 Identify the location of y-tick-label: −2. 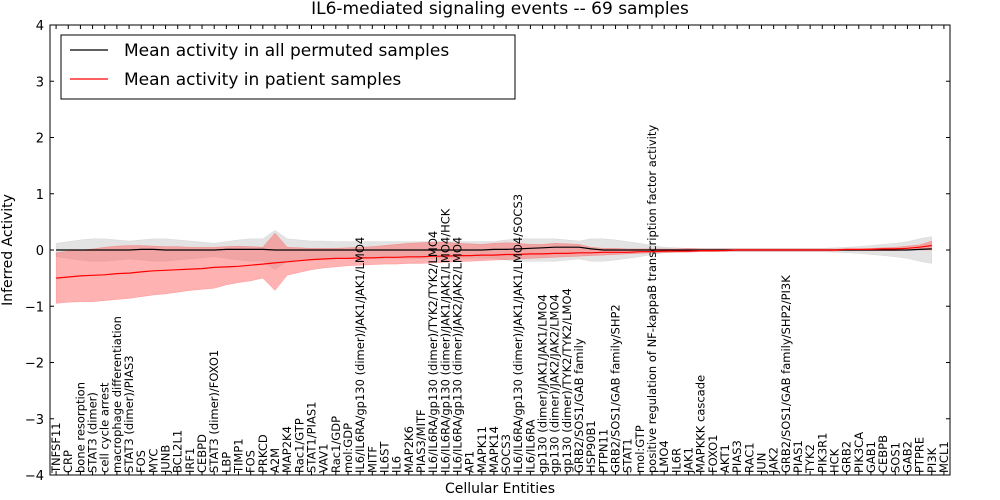
(34, 364).